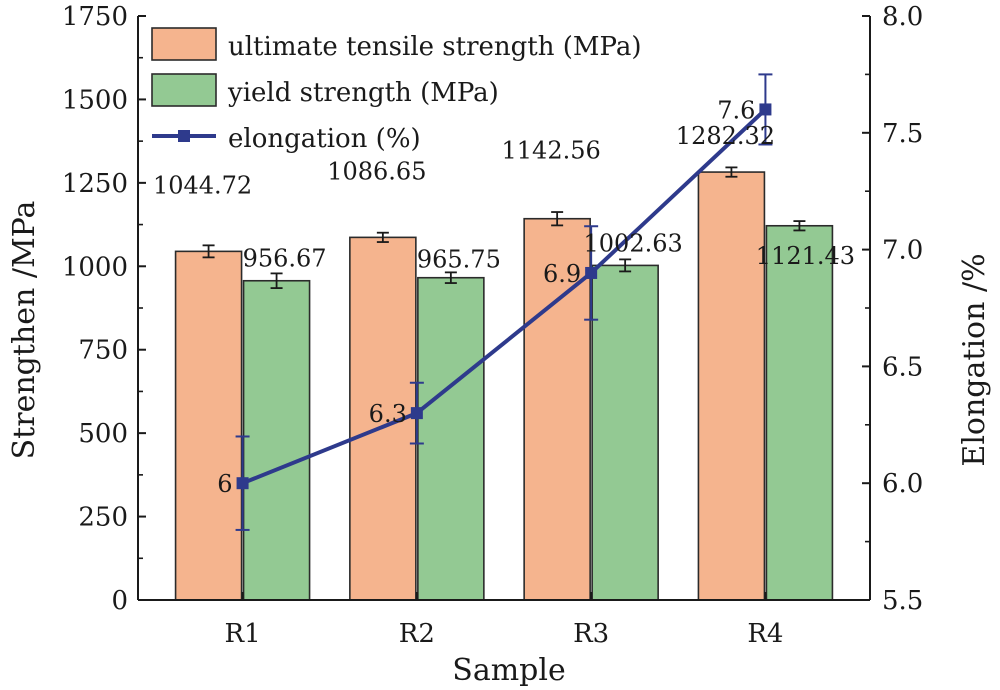  I want to click on x-tick-label-r3: R3, so click(591, 634).